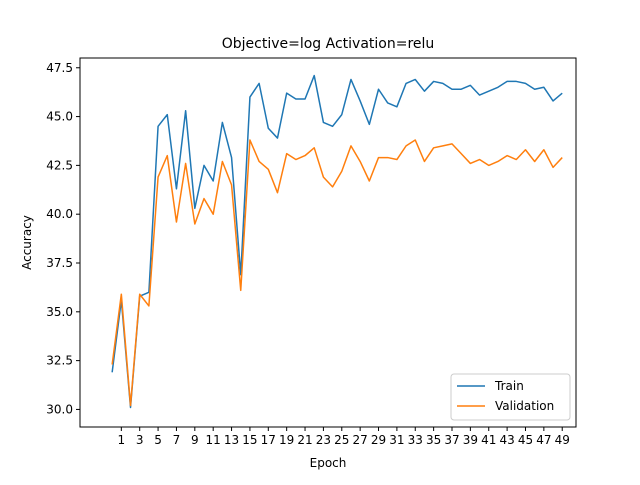 Image resolution: width=640 pixels, height=485 pixels. I want to click on x-tick-label: 35, so click(433, 440).